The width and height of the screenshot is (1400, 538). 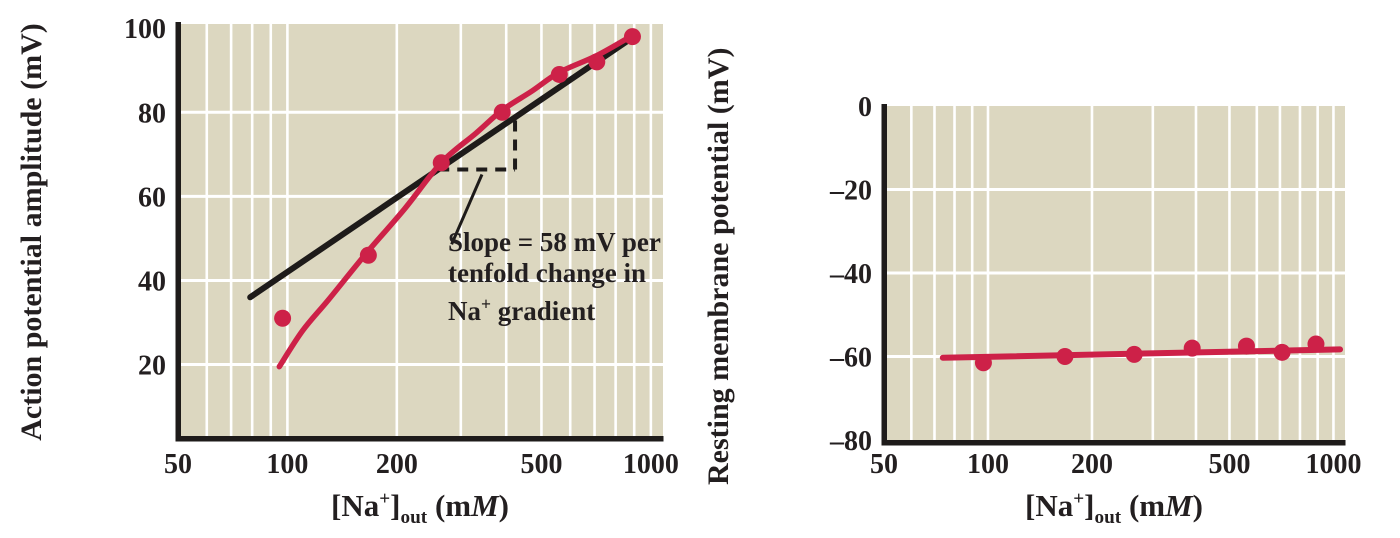 What do you see at coordinates (478, 144) in the screenshot?
I see `slope-triangle` at bounding box center [478, 144].